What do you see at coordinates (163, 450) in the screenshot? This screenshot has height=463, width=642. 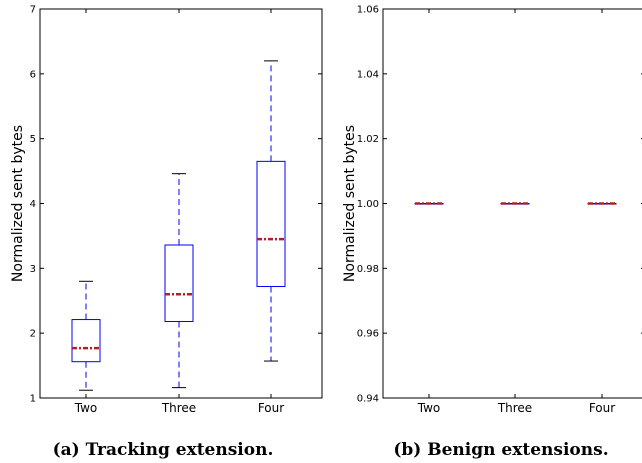 I see `caption-tracking: (a) Tracking extension.` at bounding box center [163, 450].